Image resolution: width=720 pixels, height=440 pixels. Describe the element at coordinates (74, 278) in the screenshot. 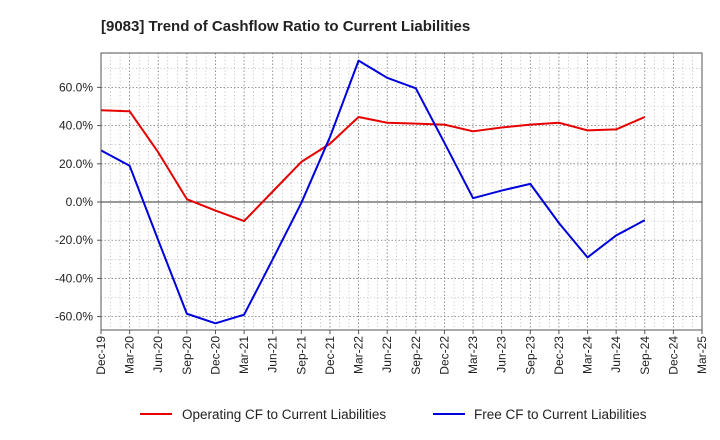

I see `y-tick-label: -40.0%` at that location.